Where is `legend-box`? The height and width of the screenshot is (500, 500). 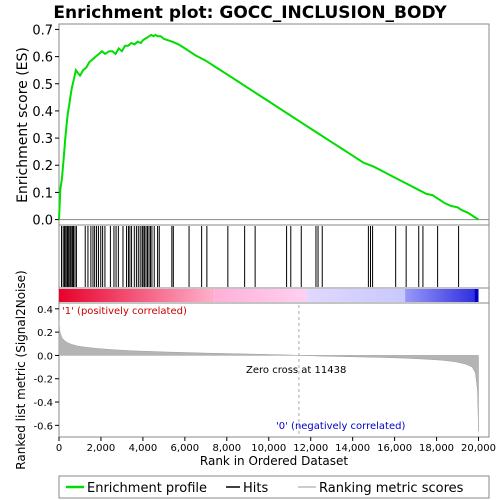
legend-box is located at coordinates (274, 487).